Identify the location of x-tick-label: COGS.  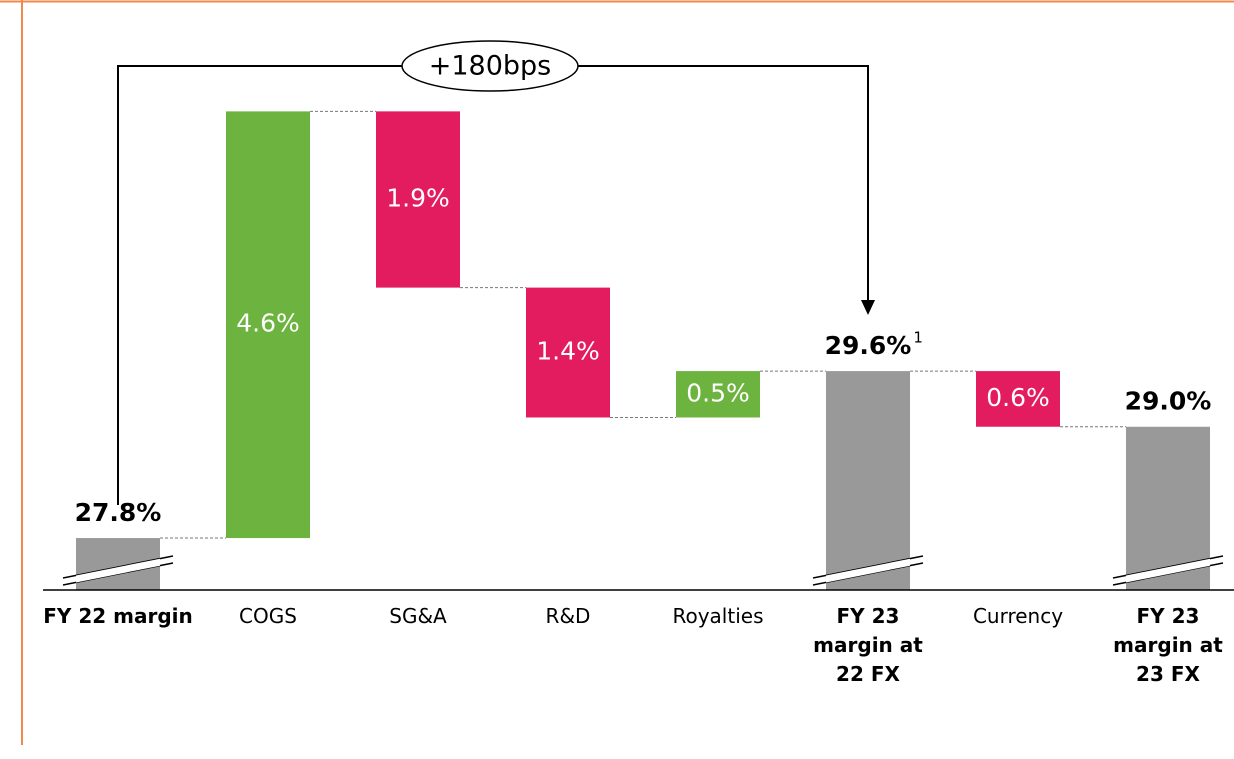
(268, 616).